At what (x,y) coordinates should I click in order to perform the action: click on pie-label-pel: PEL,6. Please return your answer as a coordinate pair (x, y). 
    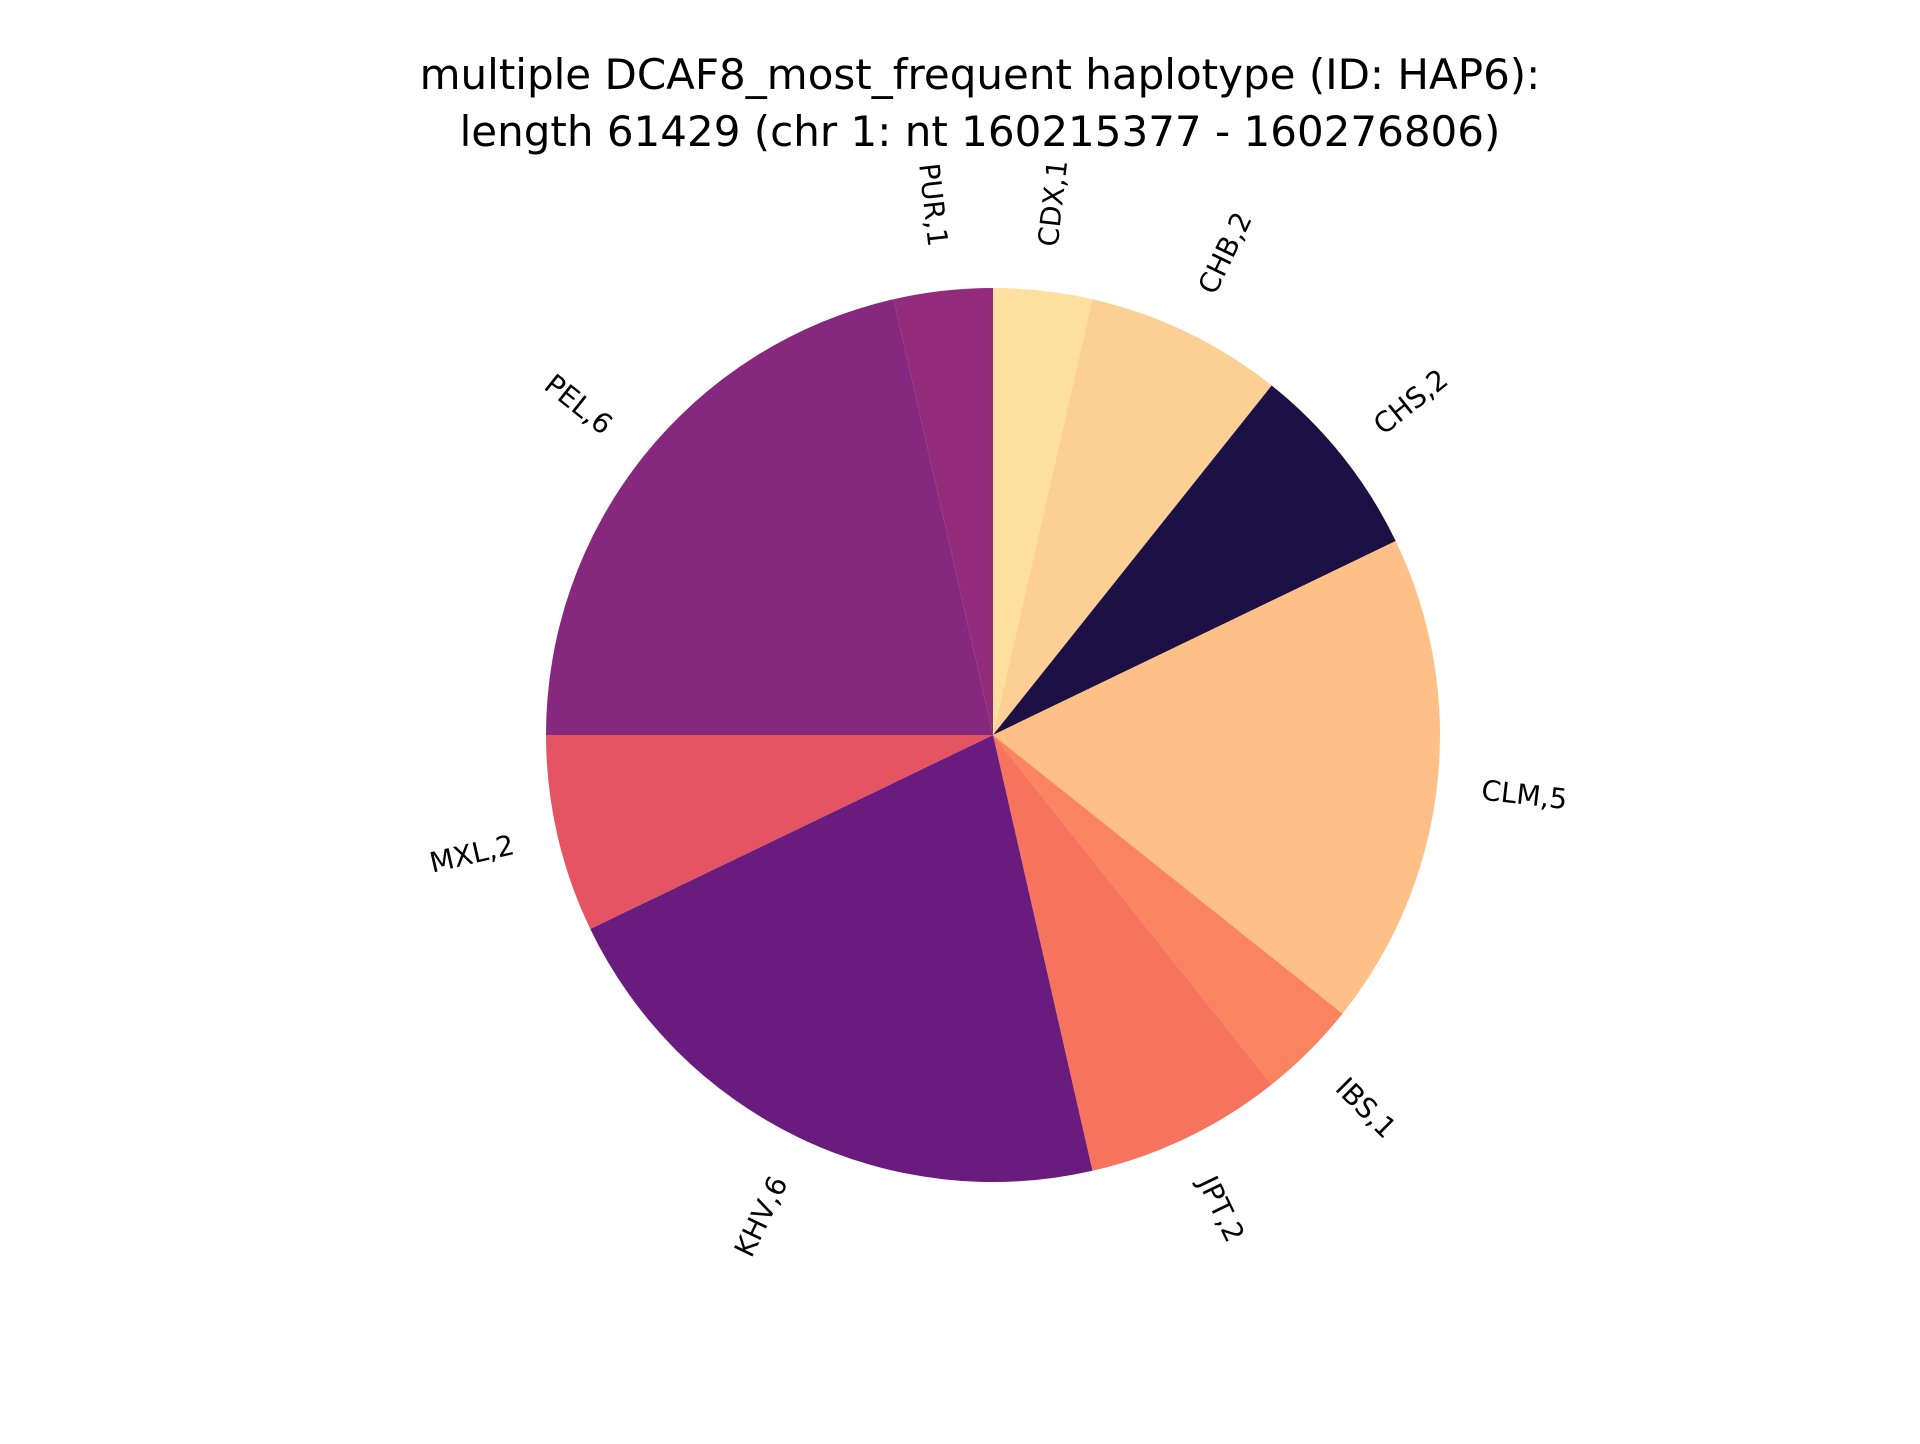
    Looking at the image, I should click on (578, 405).